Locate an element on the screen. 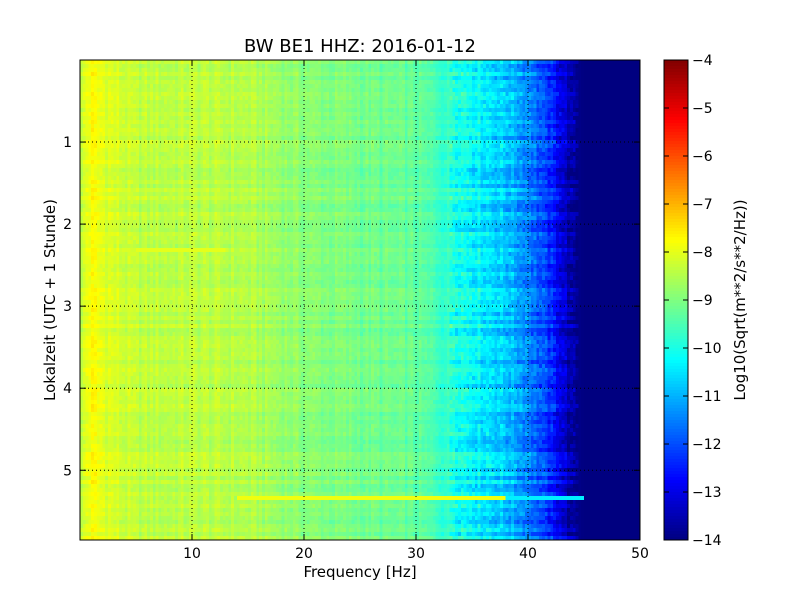 This screenshot has height=604, width=800. x-tick-label: 50 is located at coordinates (640, 554).